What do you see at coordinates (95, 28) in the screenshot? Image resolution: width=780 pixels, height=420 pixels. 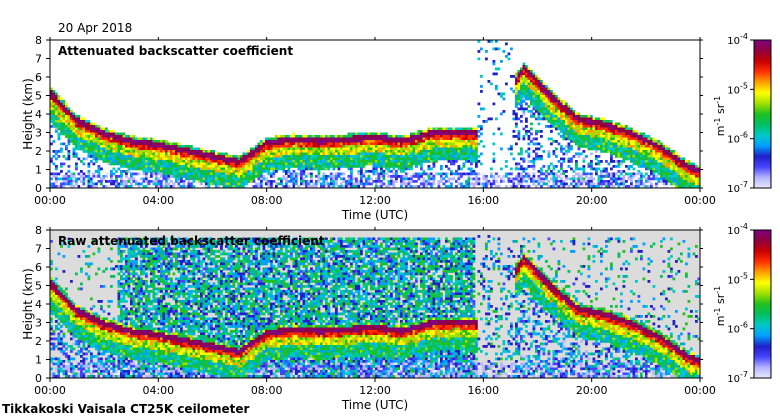 I see `date-label: 20 Apr 2018` at bounding box center [95, 28].